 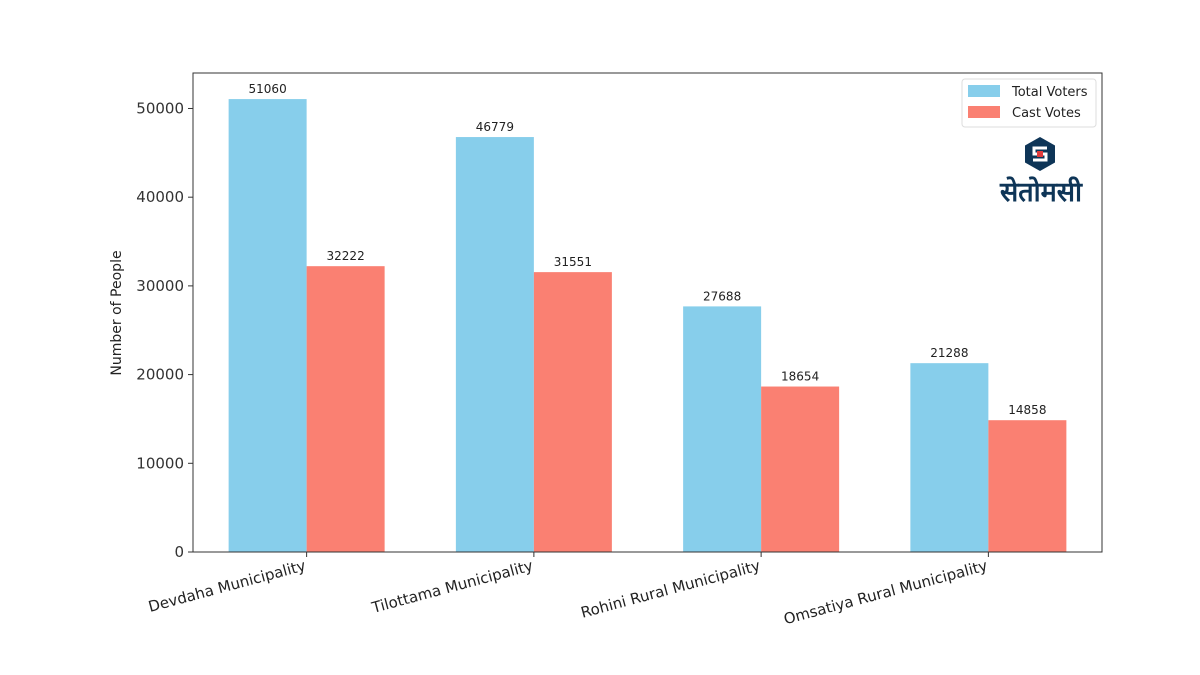 I want to click on x-category-label: Devdaha Municipality, so click(x=226, y=585).